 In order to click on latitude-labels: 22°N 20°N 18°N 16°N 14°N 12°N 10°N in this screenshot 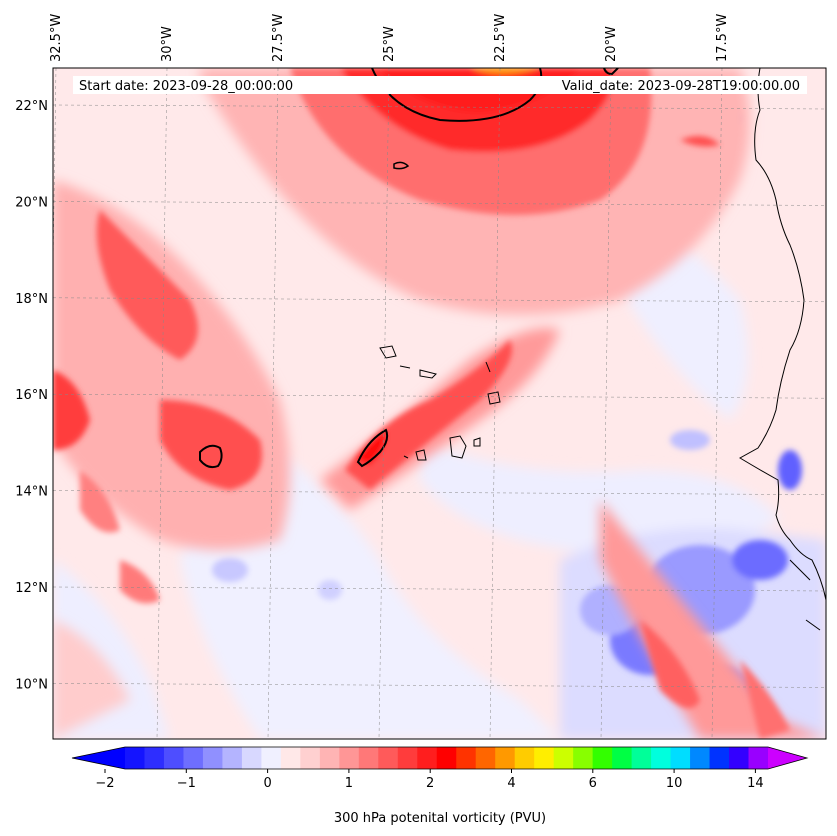, I will do `click(31, 395)`.